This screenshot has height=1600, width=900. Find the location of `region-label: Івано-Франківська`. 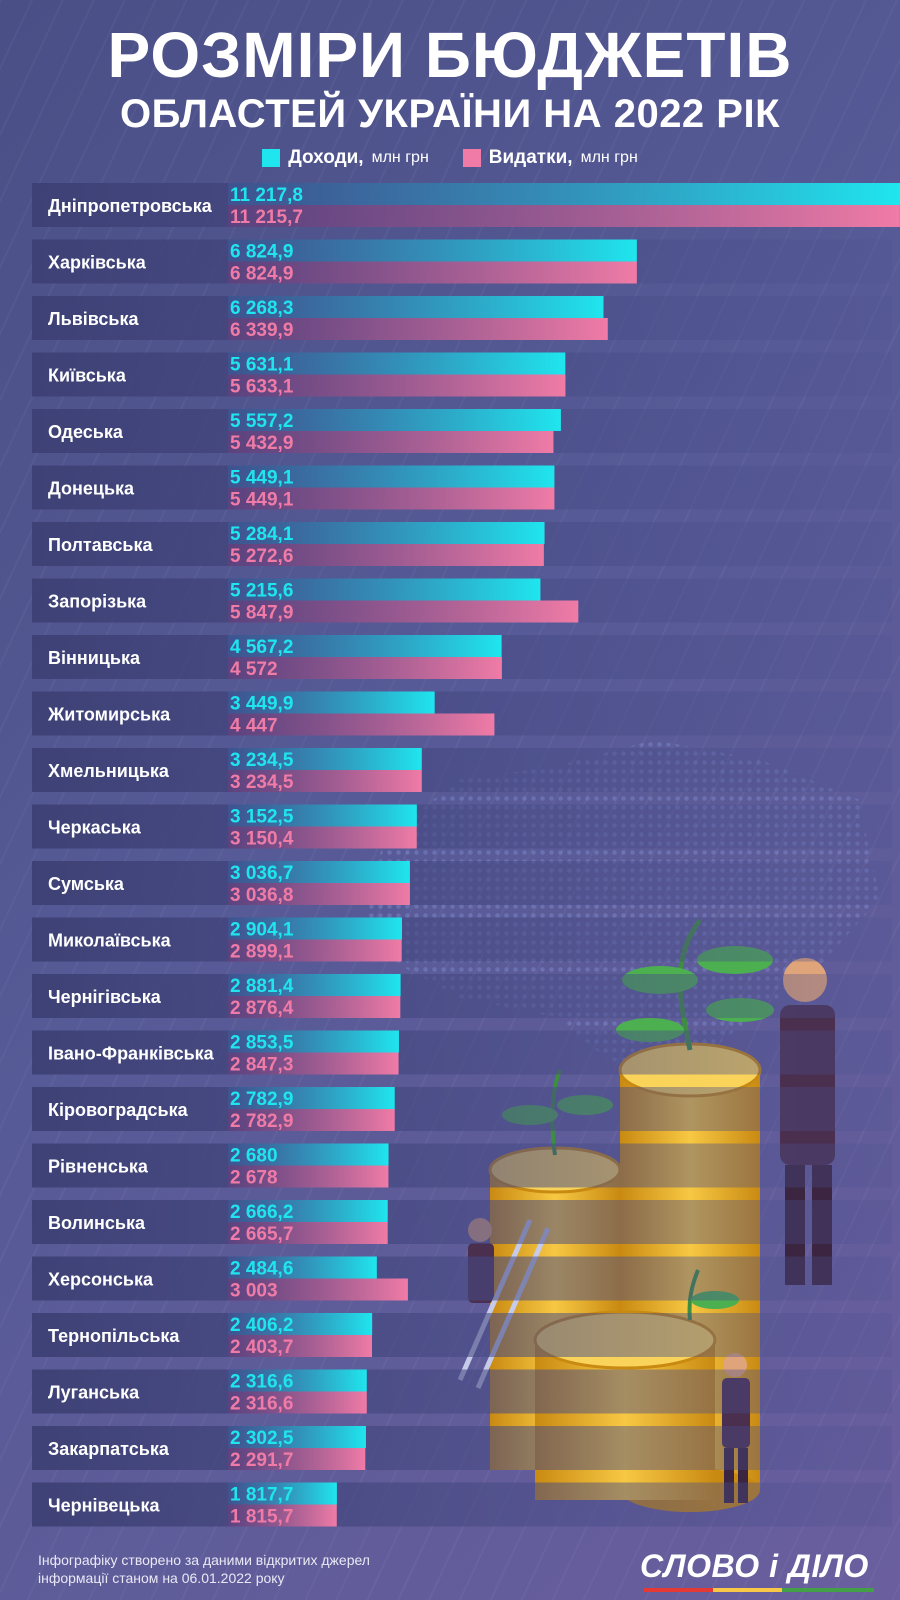

region-label: Івано-Франківська is located at coordinates (131, 1054).